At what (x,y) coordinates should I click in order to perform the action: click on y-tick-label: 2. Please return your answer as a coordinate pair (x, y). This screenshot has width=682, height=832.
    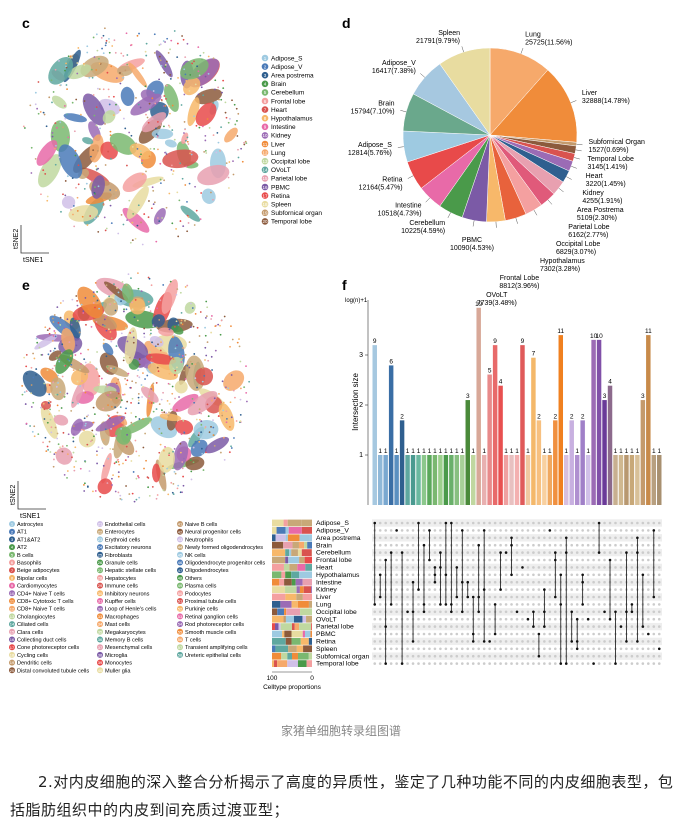
    Looking at the image, I should click on (361, 405).